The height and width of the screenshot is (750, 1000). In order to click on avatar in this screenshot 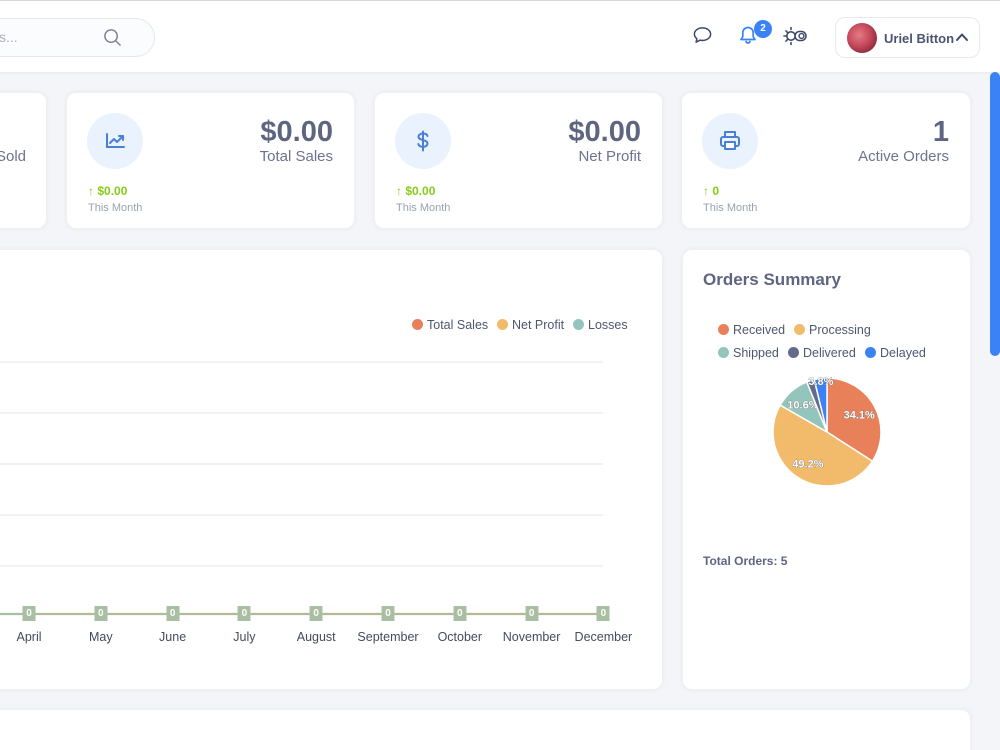, I will do `click(862, 38)`.